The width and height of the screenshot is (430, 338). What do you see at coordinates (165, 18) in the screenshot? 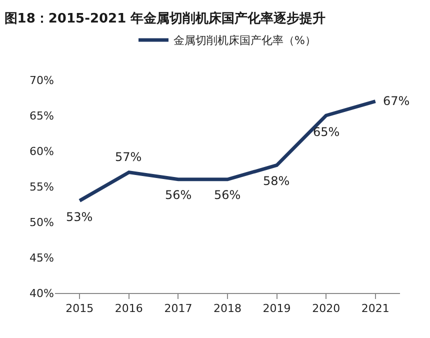
I see `chart-title: 图18：2015-2021 年金属切削机床国产化率逐步提升` at bounding box center [165, 18].